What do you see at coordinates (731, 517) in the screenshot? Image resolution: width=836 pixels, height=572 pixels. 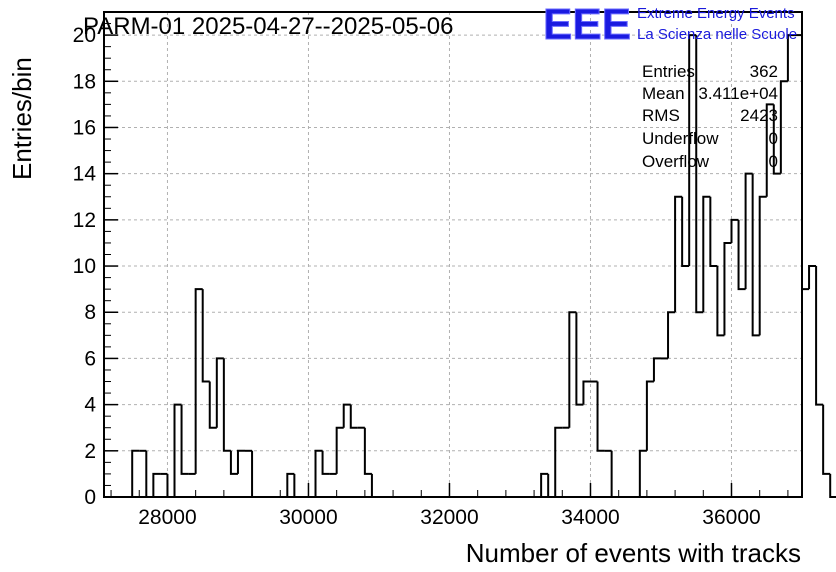 I see `x-tick-label: 36000` at bounding box center [731, 517].